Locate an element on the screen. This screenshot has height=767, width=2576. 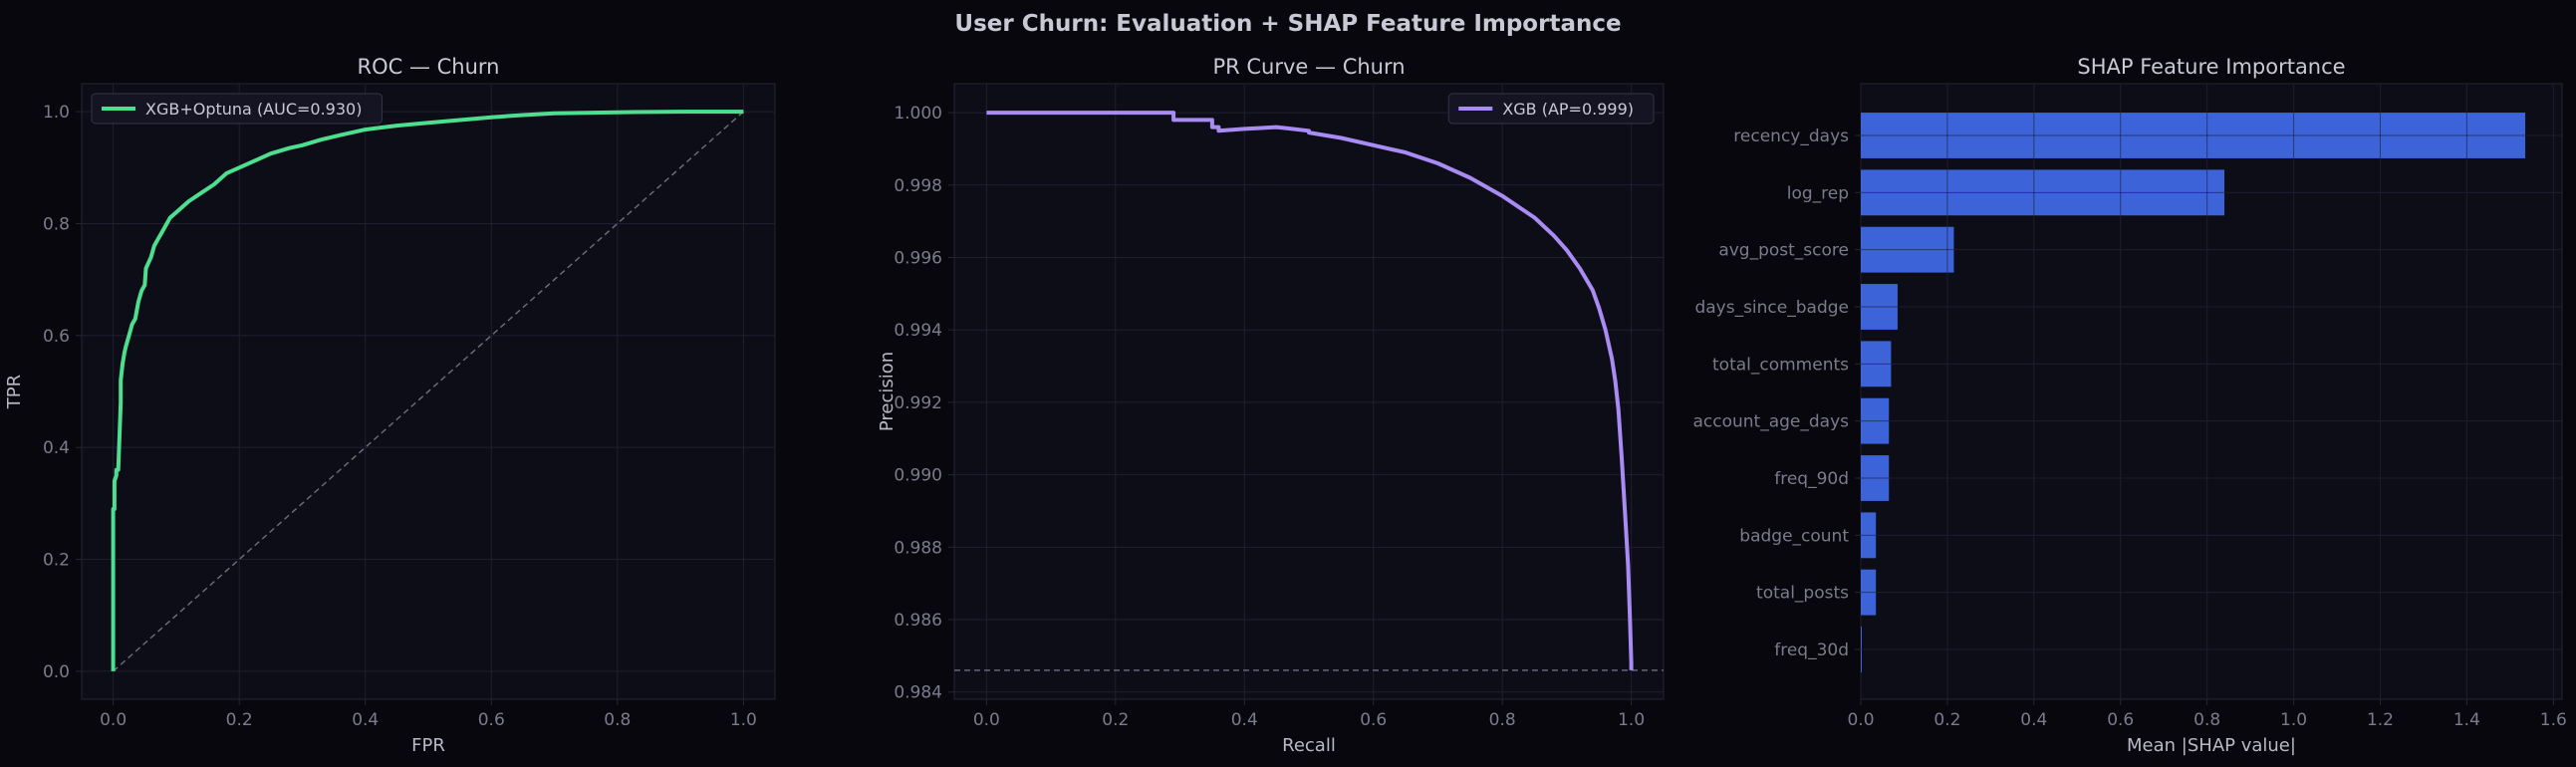
roc-y-tick-label: 0.6 is located at coordinates (56, 337).